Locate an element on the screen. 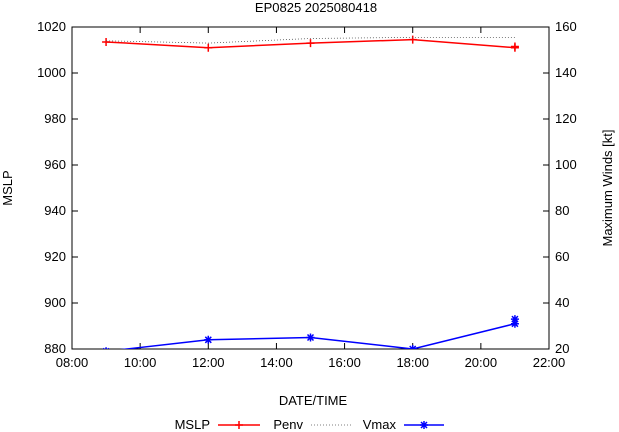  y2-axis-label: Maximum Winds [kt] is located at coordinates (607, 187).